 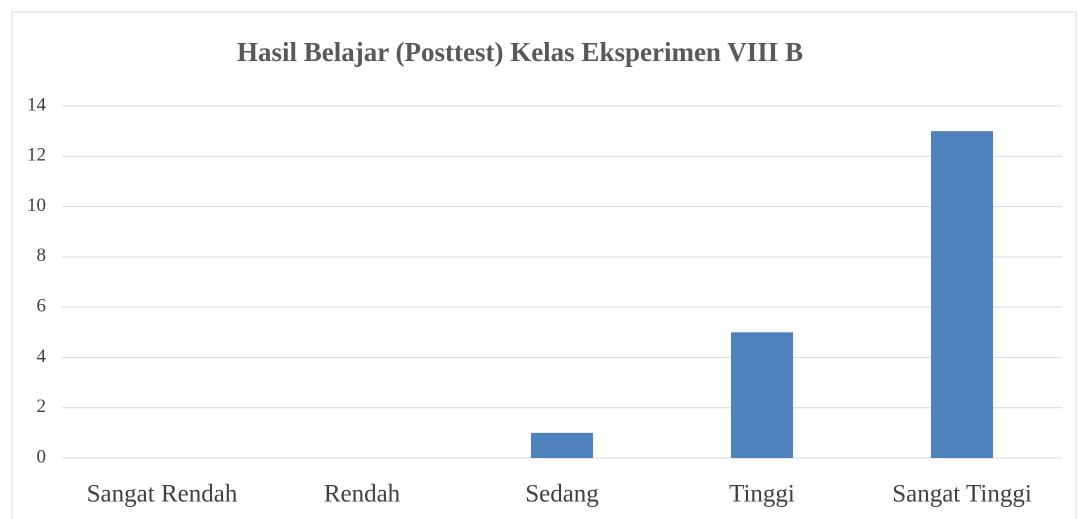 What do you see at coordinates (162, 494) in the screenshot?
I see `x-tick-label: Sangat Rendah` at bounding box center [162, 494].